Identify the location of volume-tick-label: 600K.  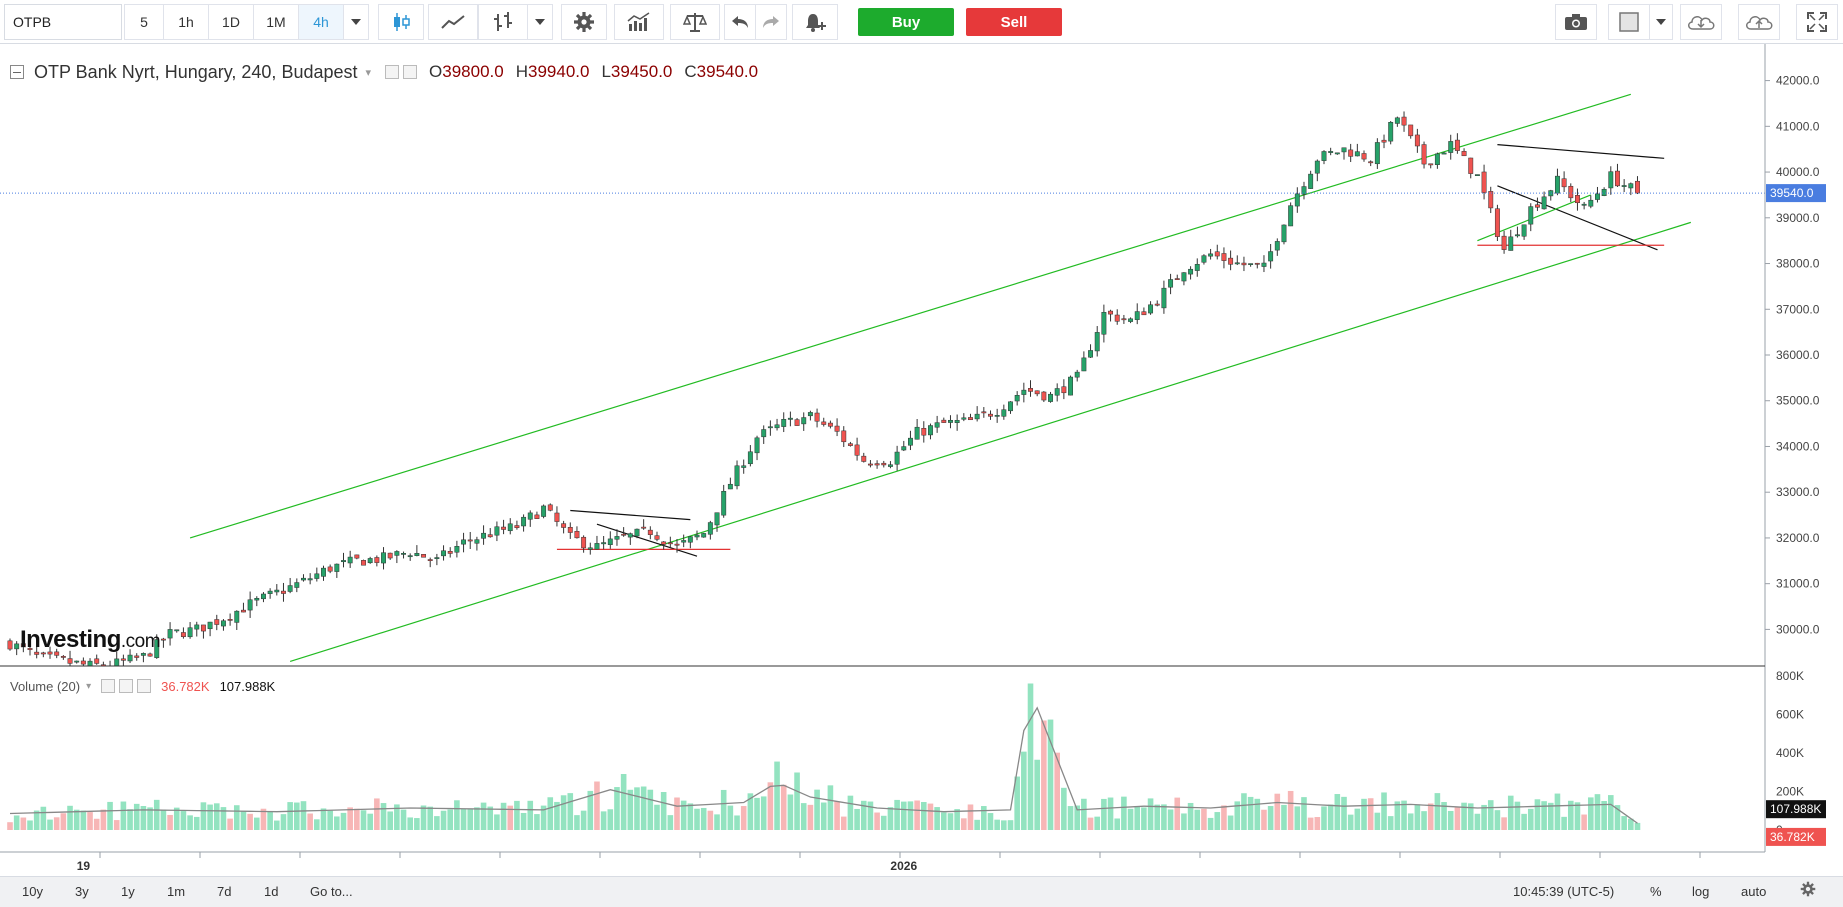
(1790, 714).